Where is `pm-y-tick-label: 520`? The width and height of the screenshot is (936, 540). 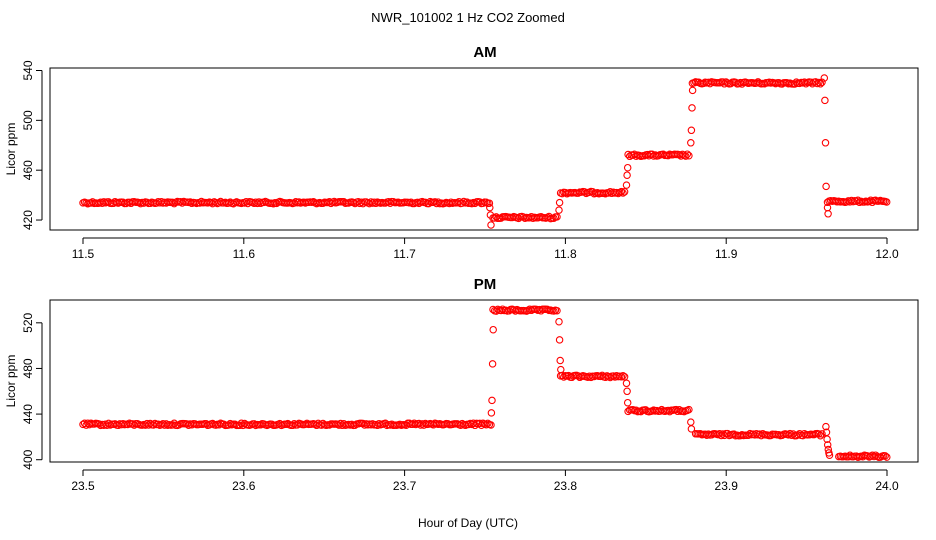 pm-y-tick-label: 520 is located at coordinates (28, 322).